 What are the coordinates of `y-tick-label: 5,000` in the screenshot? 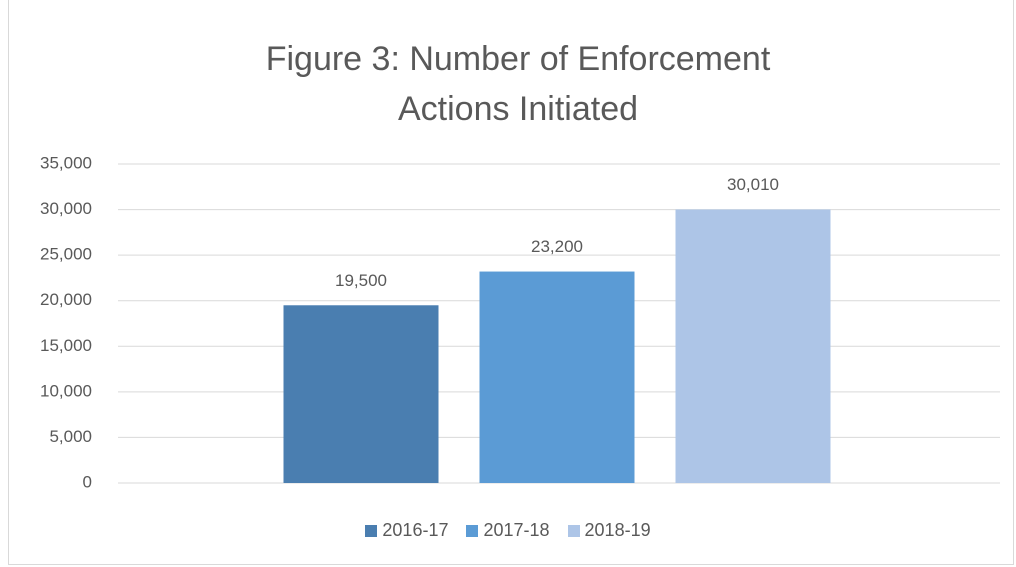 It's located at (70, 436).